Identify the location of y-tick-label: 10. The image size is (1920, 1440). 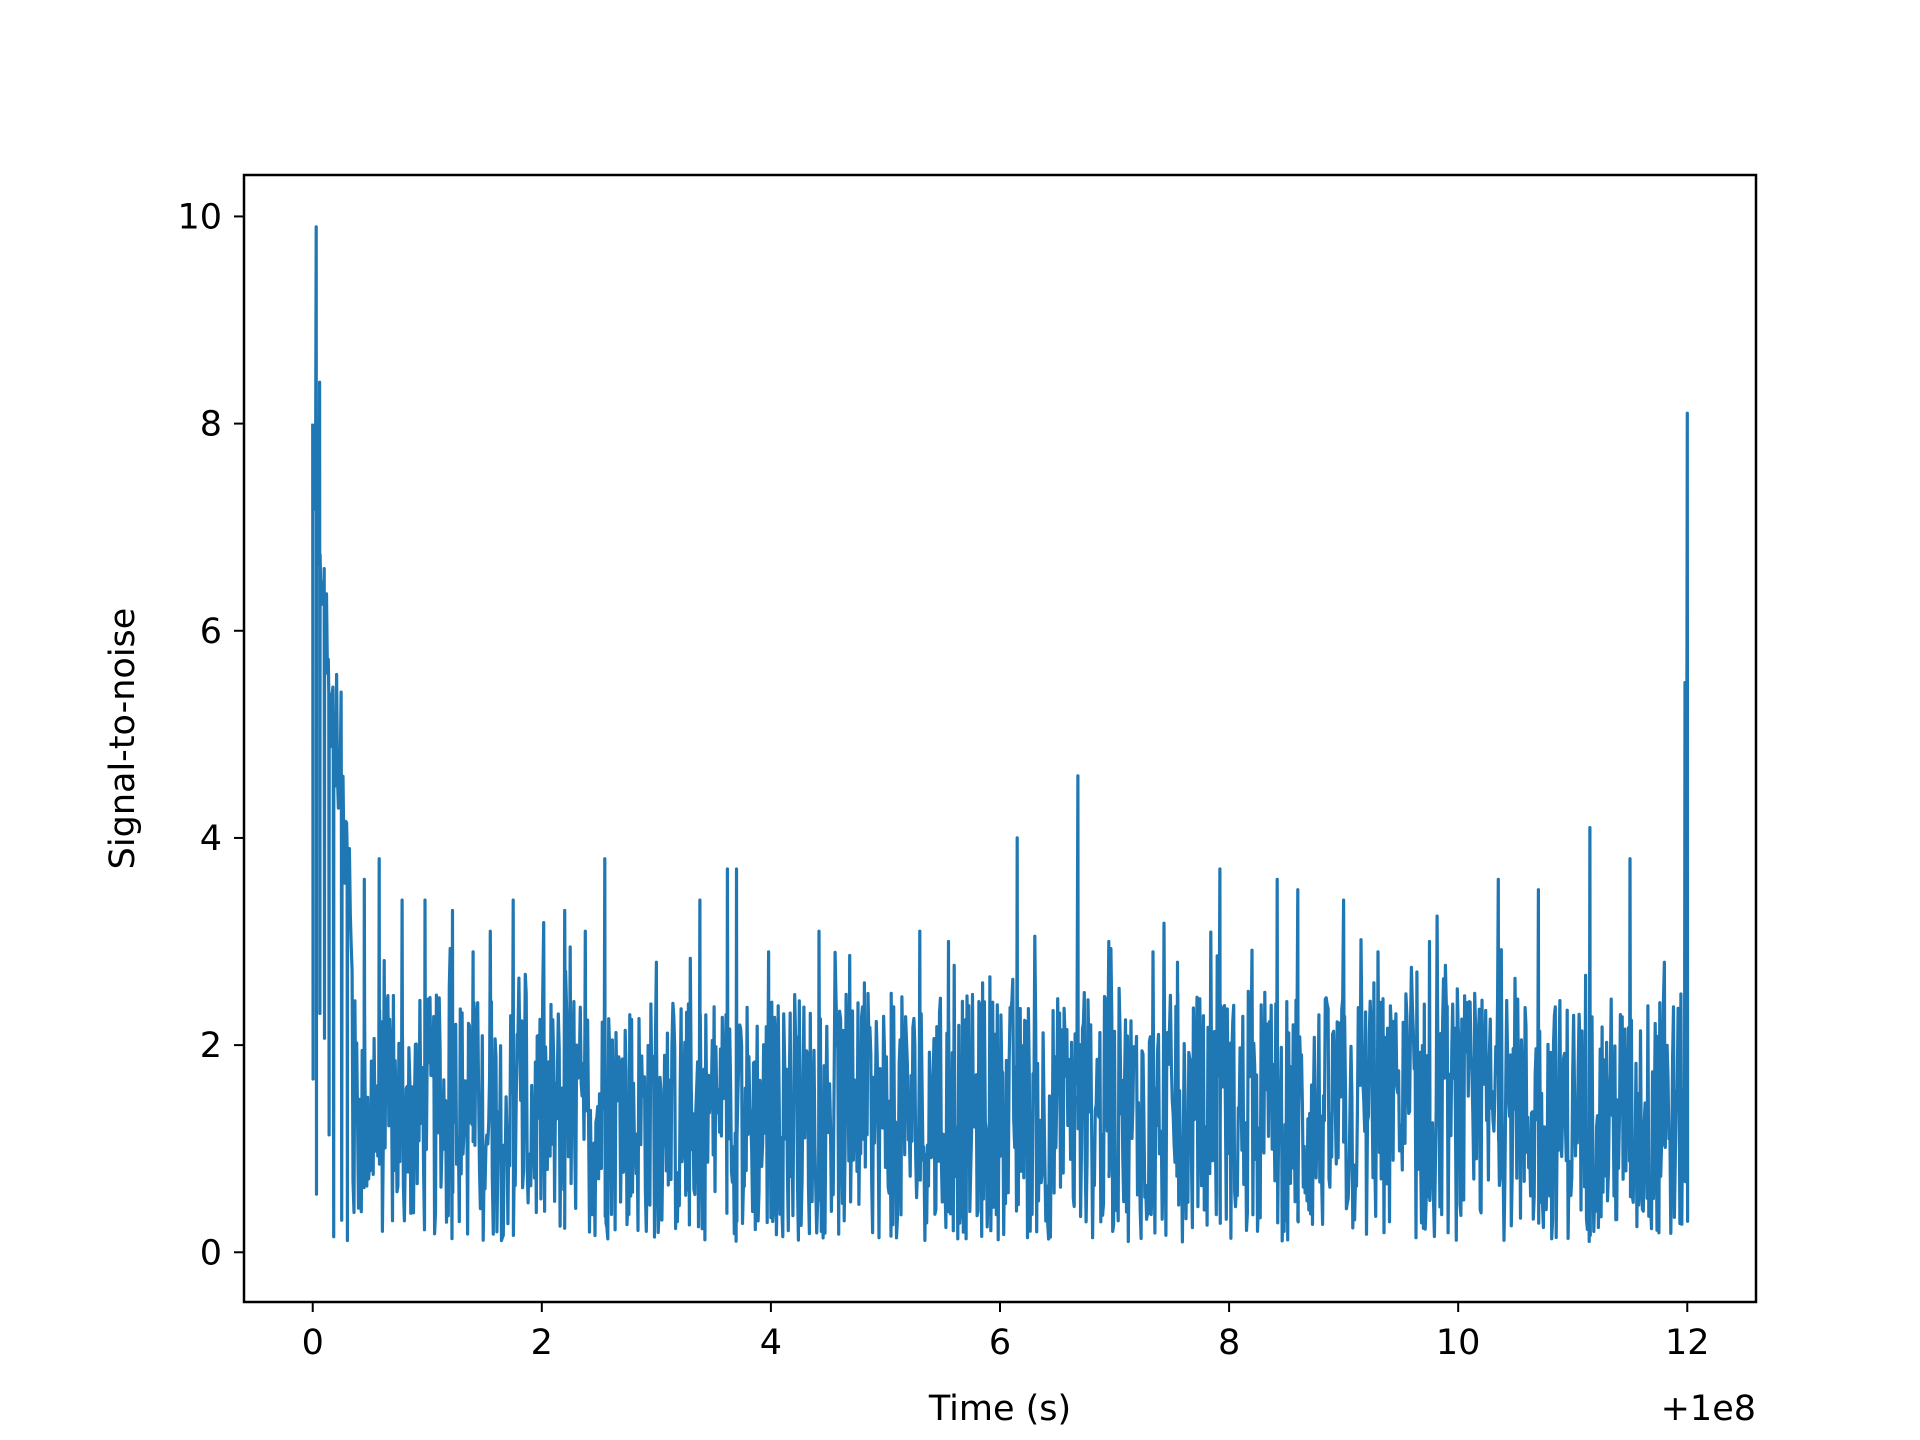
(199, 217).